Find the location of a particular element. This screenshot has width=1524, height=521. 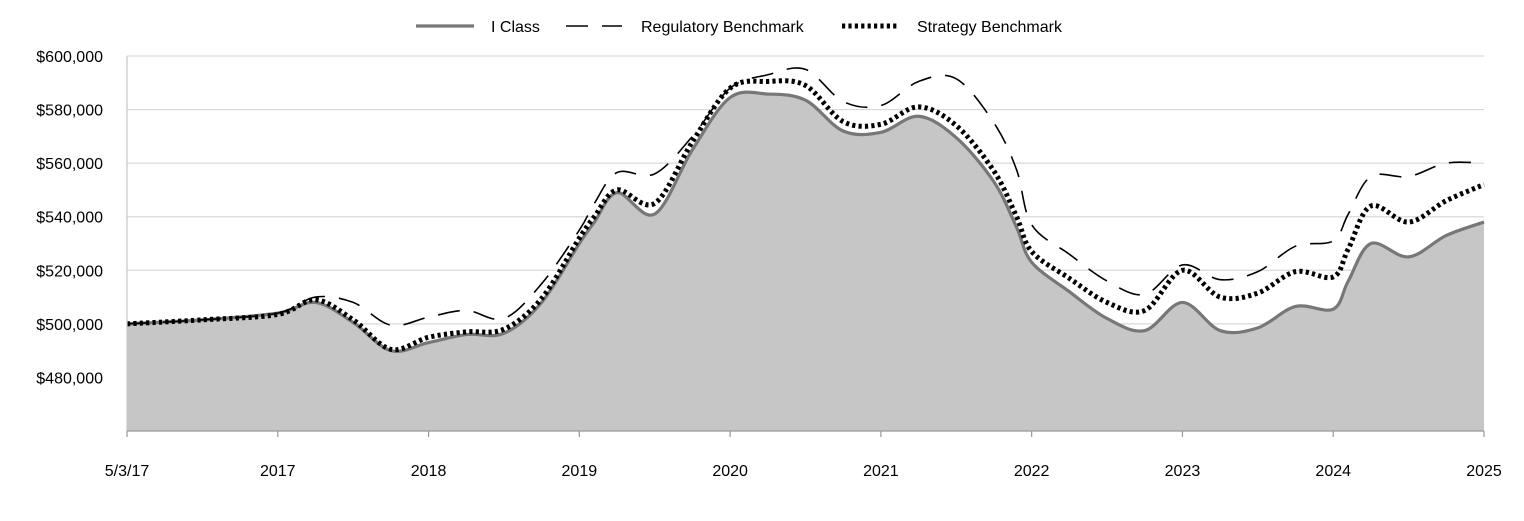

legend-label: Strategy Benchmark is located at coordinates (990, 27).